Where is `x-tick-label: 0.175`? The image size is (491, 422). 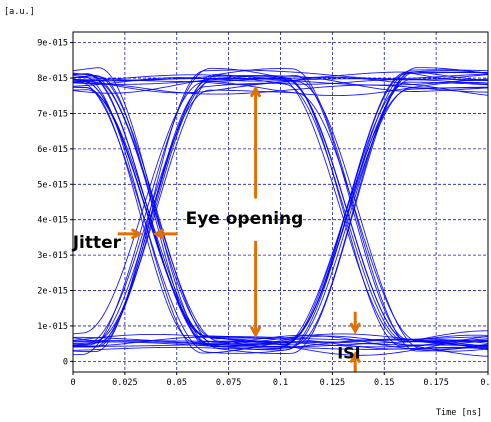
x-tick-label: 0.175 is located at coordinates (436, 383).